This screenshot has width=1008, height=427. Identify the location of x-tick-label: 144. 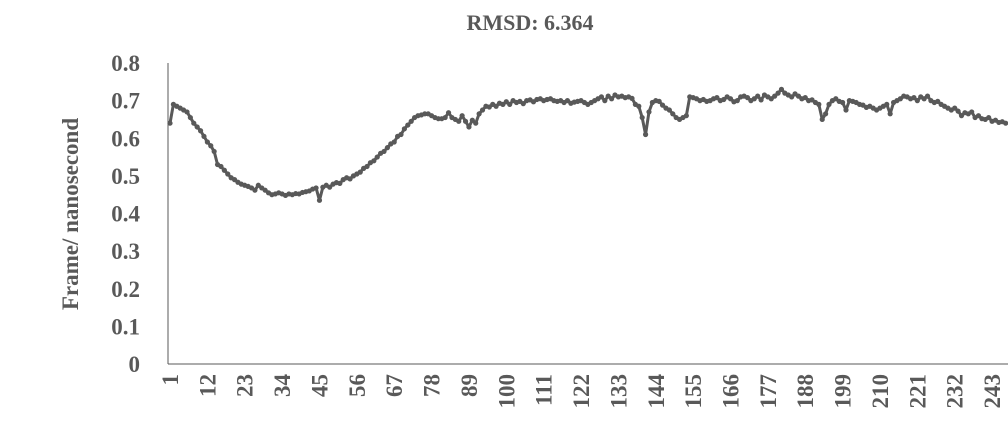
(656, 391).